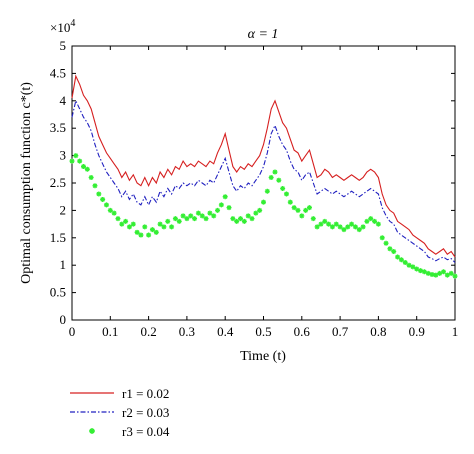 This screenshot has width=474, height=454. Describe the element at coordinates (63, 155) in the screenshot. I see `y-tick-label: 3` at that location.